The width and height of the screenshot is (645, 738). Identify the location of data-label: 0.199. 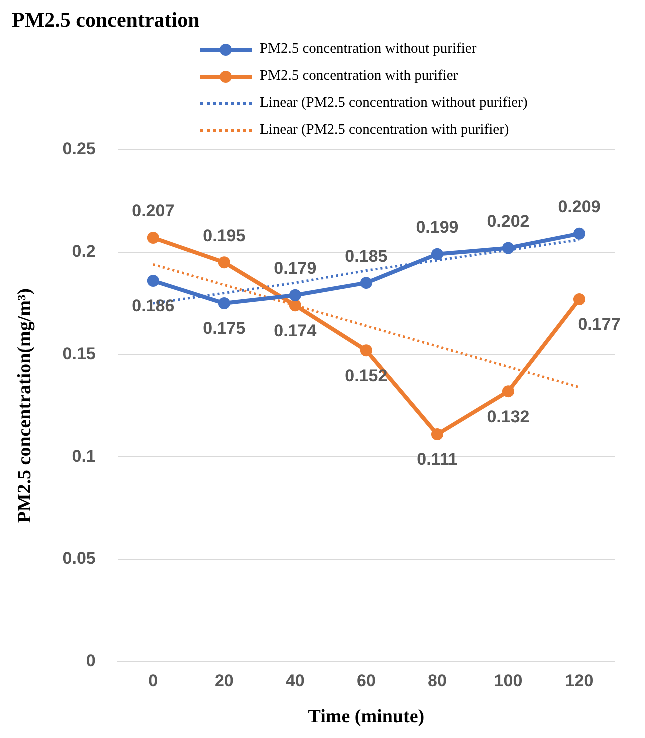
(437, 228).